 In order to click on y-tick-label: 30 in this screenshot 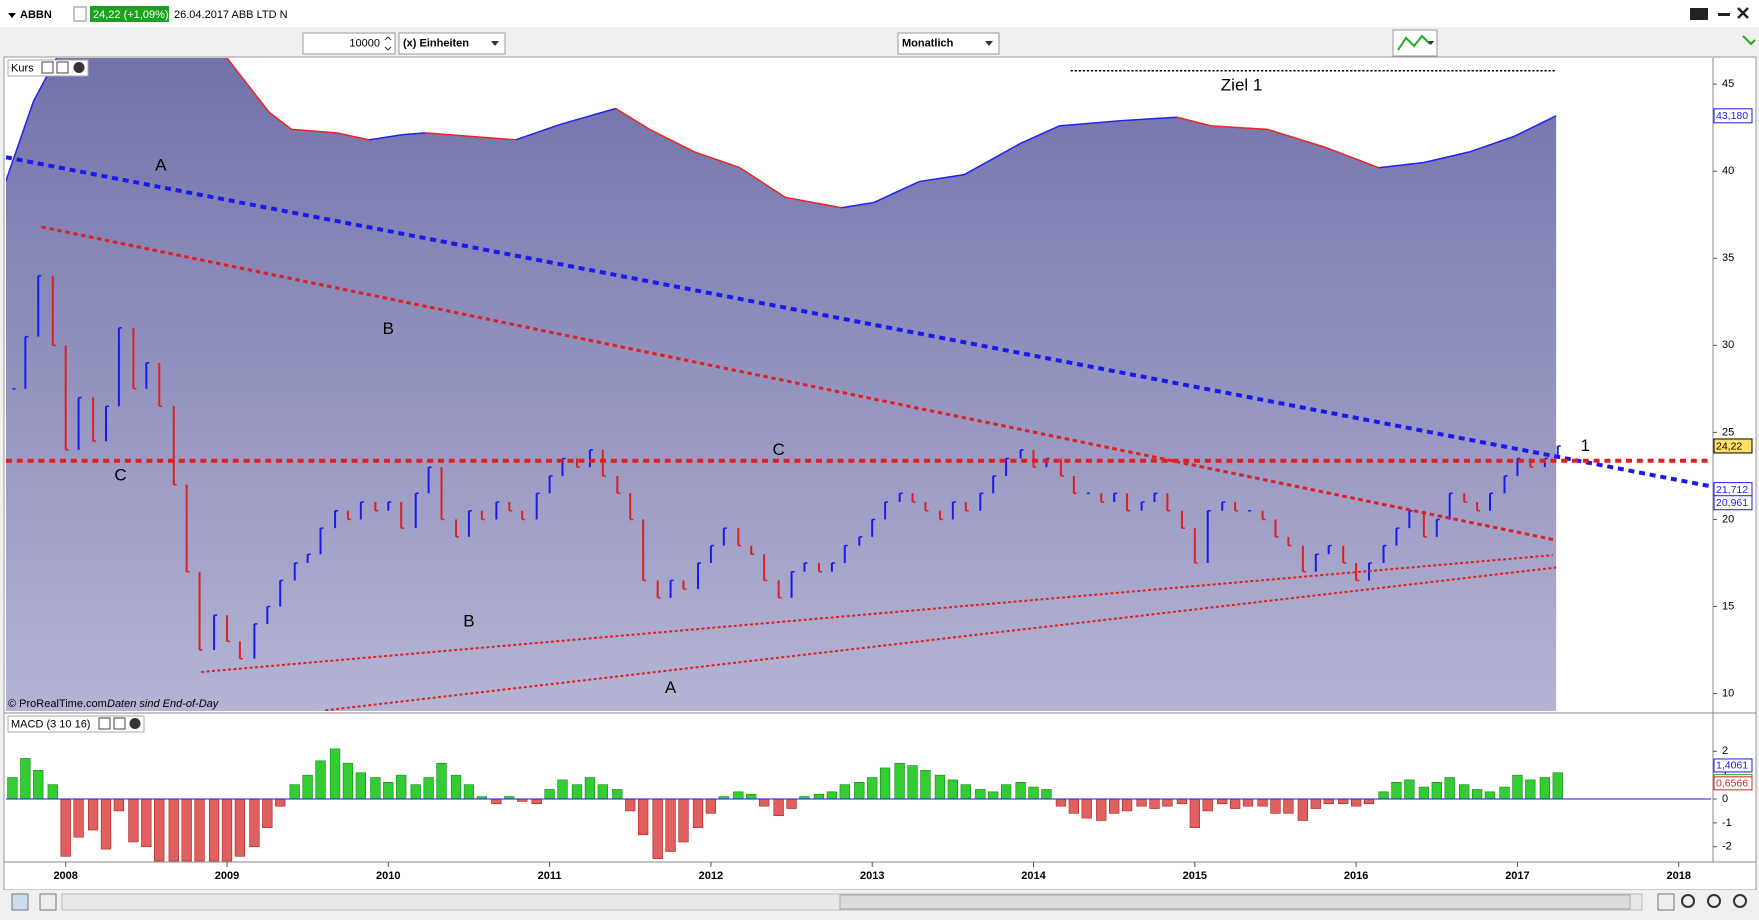, I will do `click(1728, 345)`.